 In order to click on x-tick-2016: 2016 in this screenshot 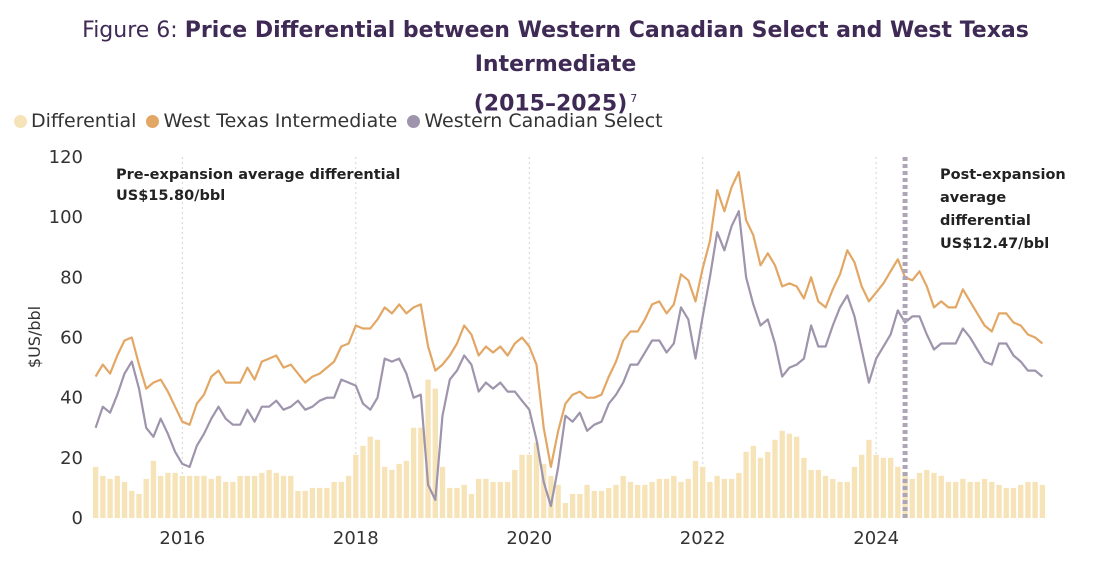, I will do `click(182, 538)`.